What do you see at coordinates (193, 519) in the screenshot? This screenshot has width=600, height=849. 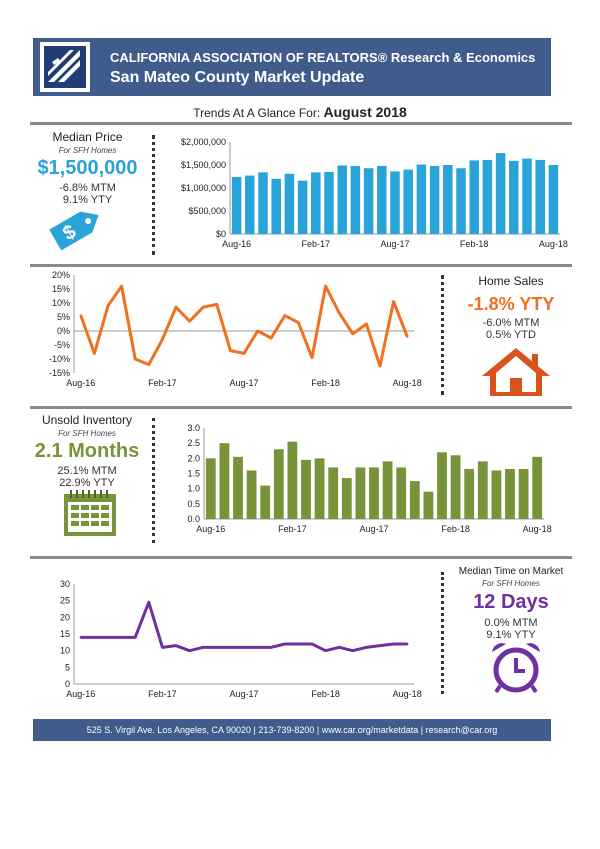 I see `y-tick-label: 0.0` at bounding box center [193, 519].